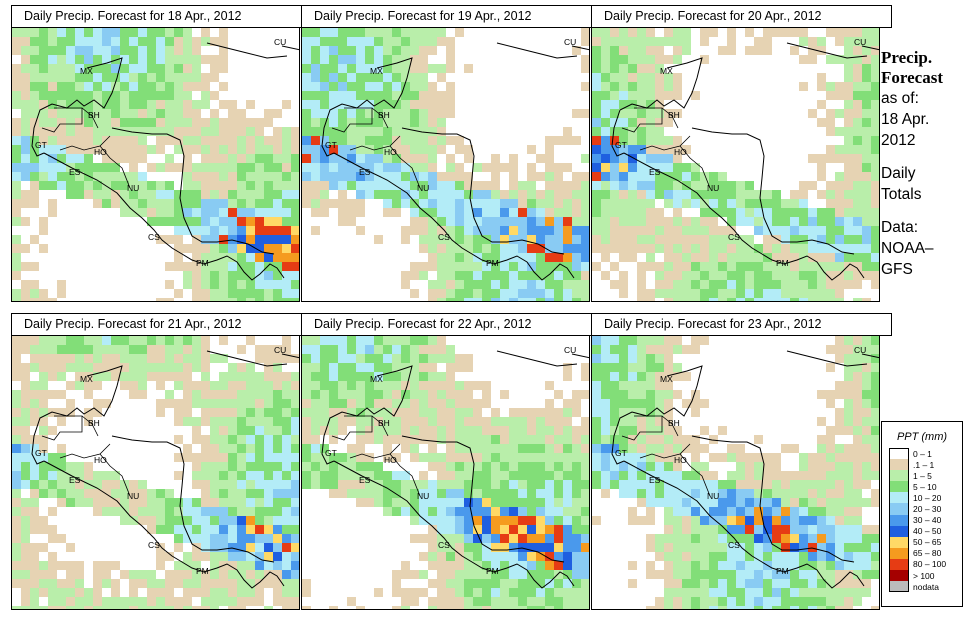 Image resolution: width=967 pixels, height=633 pixels. What do you see at coordinates (899, 498) in the screenshot?
I see `legend-swatch` at bounding box center [899, 498].